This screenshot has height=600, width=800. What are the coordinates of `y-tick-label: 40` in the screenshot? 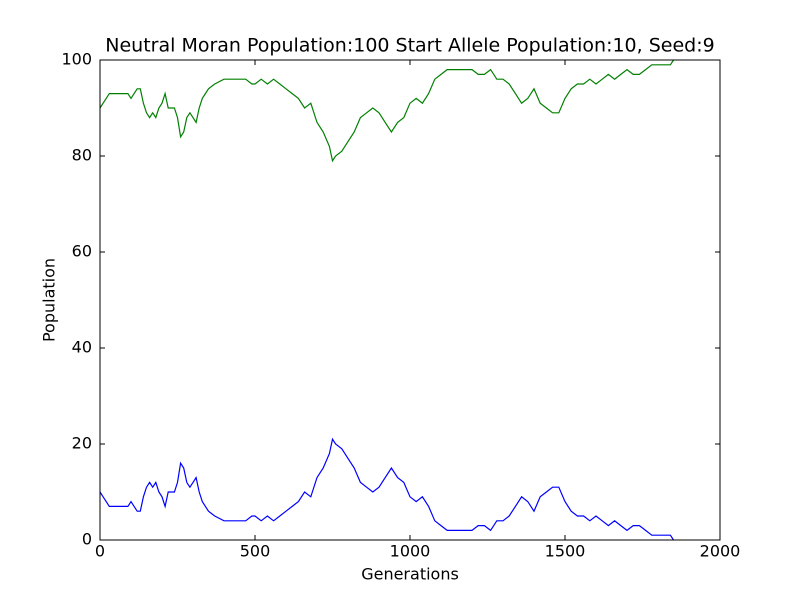 It's located at (82, 347).